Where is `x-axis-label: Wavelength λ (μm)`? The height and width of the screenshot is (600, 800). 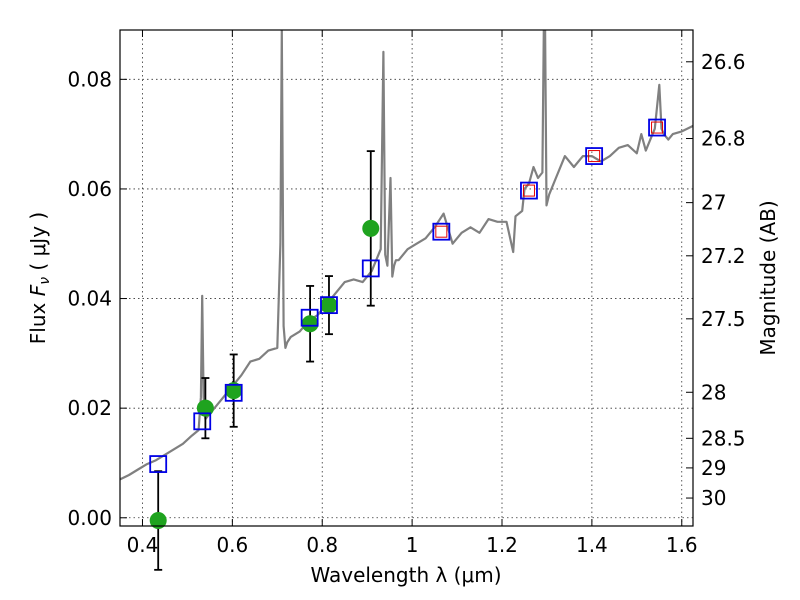 x-axis-label: Wavelength λ (μm) is located at coordinates (405, 575).